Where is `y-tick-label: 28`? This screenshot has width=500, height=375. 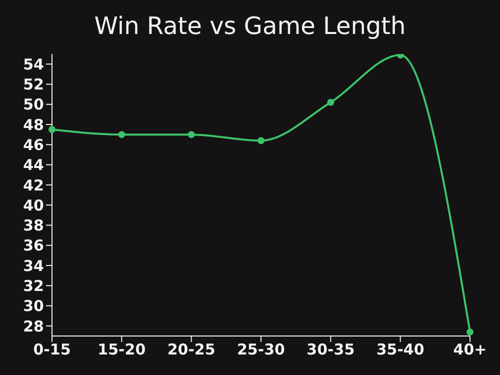
y-tick-label: 28 is located at coordinates (33, 326).